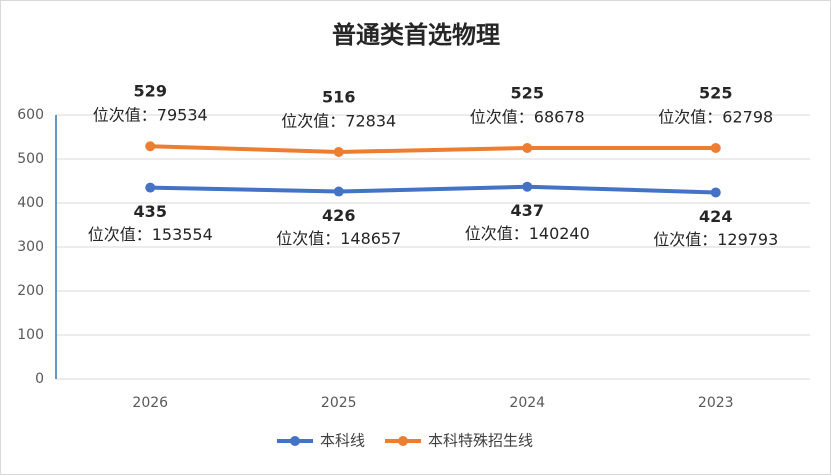 Image resolution: width=831 pixels, height=475 pixels. I want to click on legend-label: 本科特殊招生线, so click(480, 441).